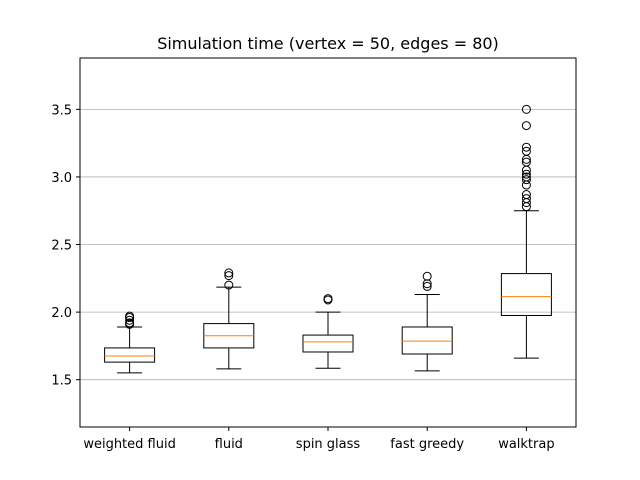 The image size is (640, 480). I want to click on x-tick-label: fast greedy, so click(427, 444).